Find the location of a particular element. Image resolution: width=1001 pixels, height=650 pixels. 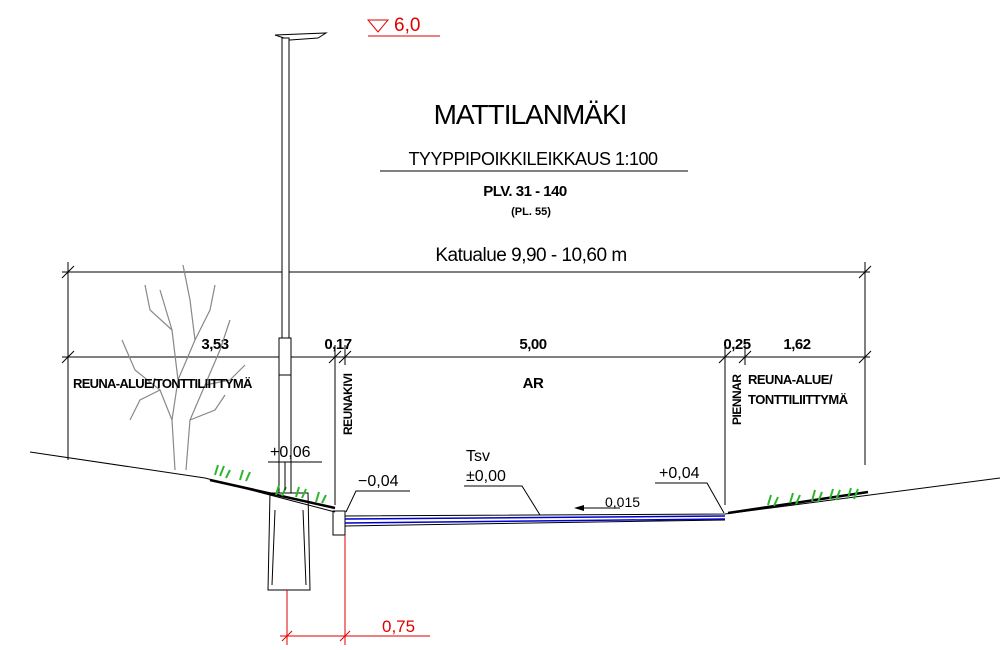

offset-dimension is located at coordinates (355, 590).